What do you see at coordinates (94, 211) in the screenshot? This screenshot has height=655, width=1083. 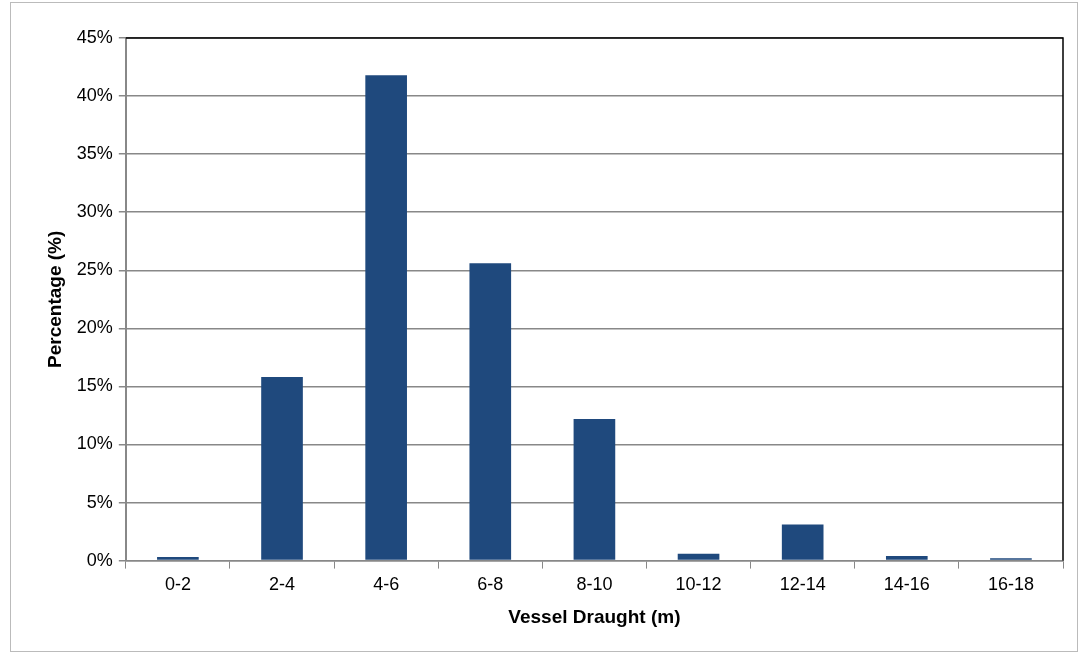 I see `y-tick-label: 30%` at bounding box center [94, 211].